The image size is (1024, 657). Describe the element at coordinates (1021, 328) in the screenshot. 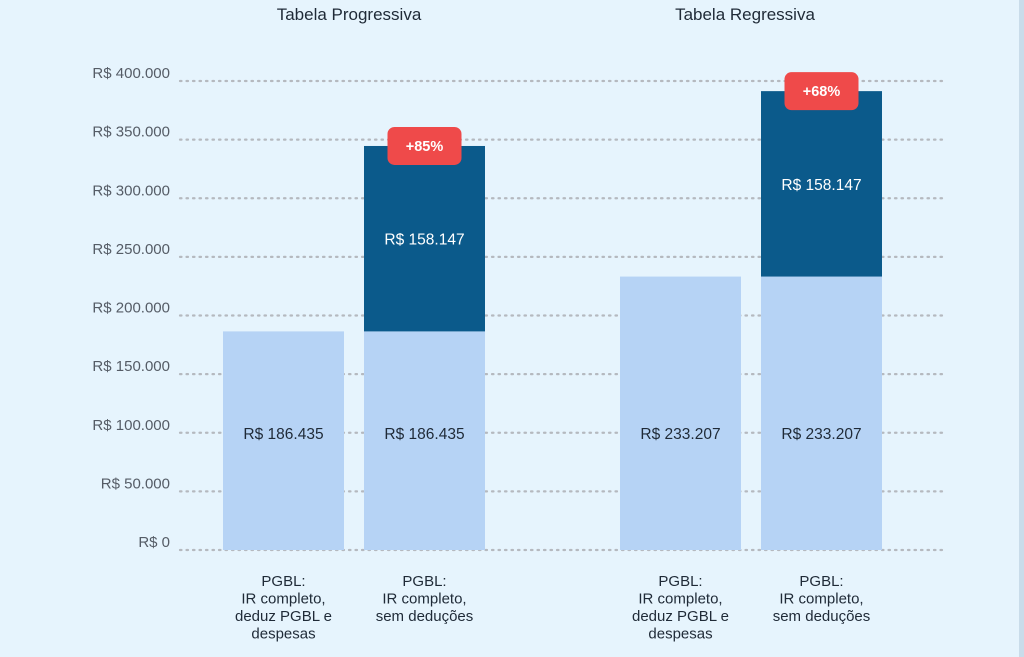

I see `right-edge-border` at that location.